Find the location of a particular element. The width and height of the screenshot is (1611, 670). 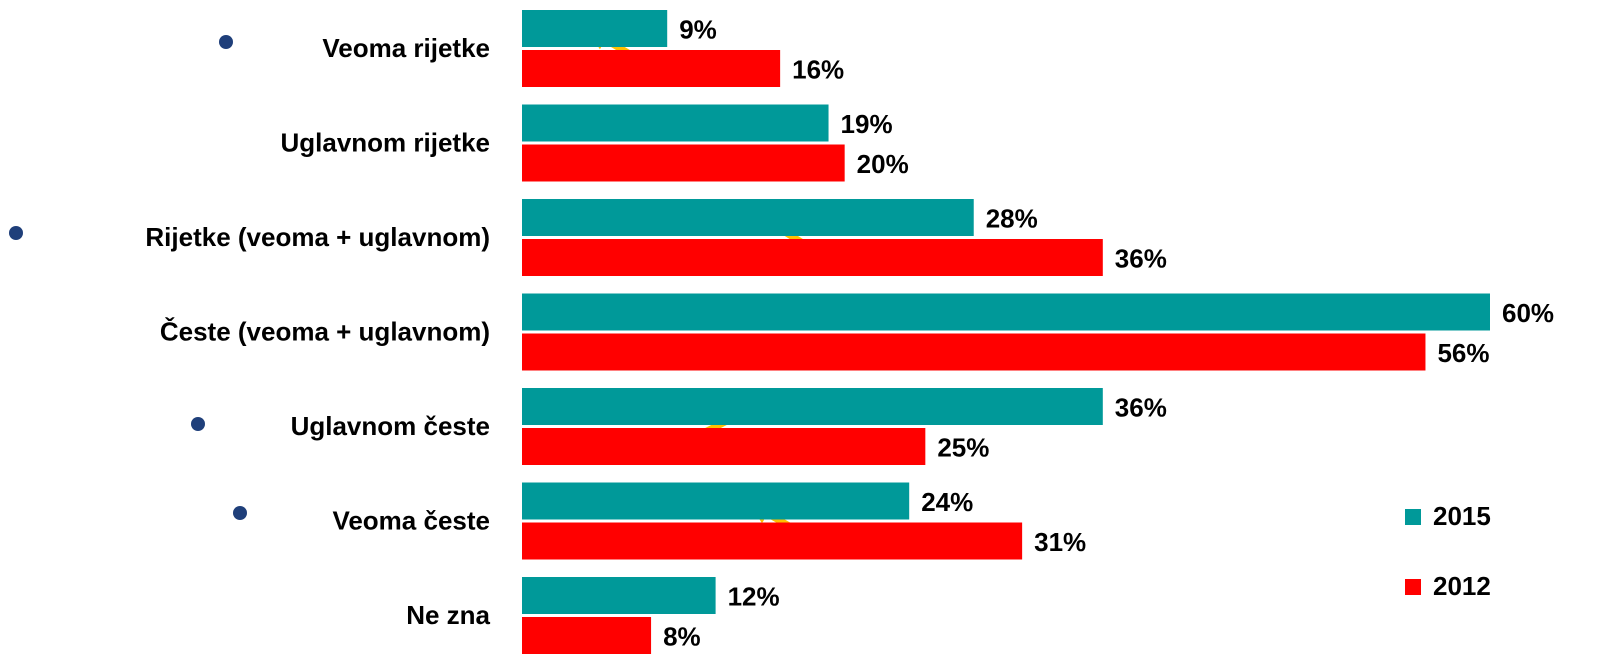

category-label: Rijetke (veoma + uglavnom) is located at coordinates (317, 237).